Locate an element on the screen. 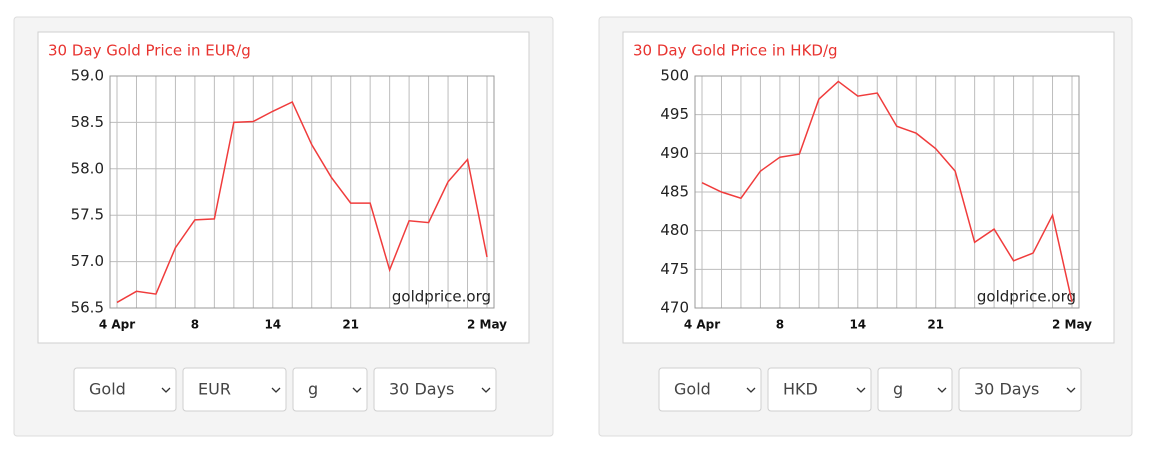 The image size is (1149, 456). y-tick-label: 500 is located at coordinates (674, 76).